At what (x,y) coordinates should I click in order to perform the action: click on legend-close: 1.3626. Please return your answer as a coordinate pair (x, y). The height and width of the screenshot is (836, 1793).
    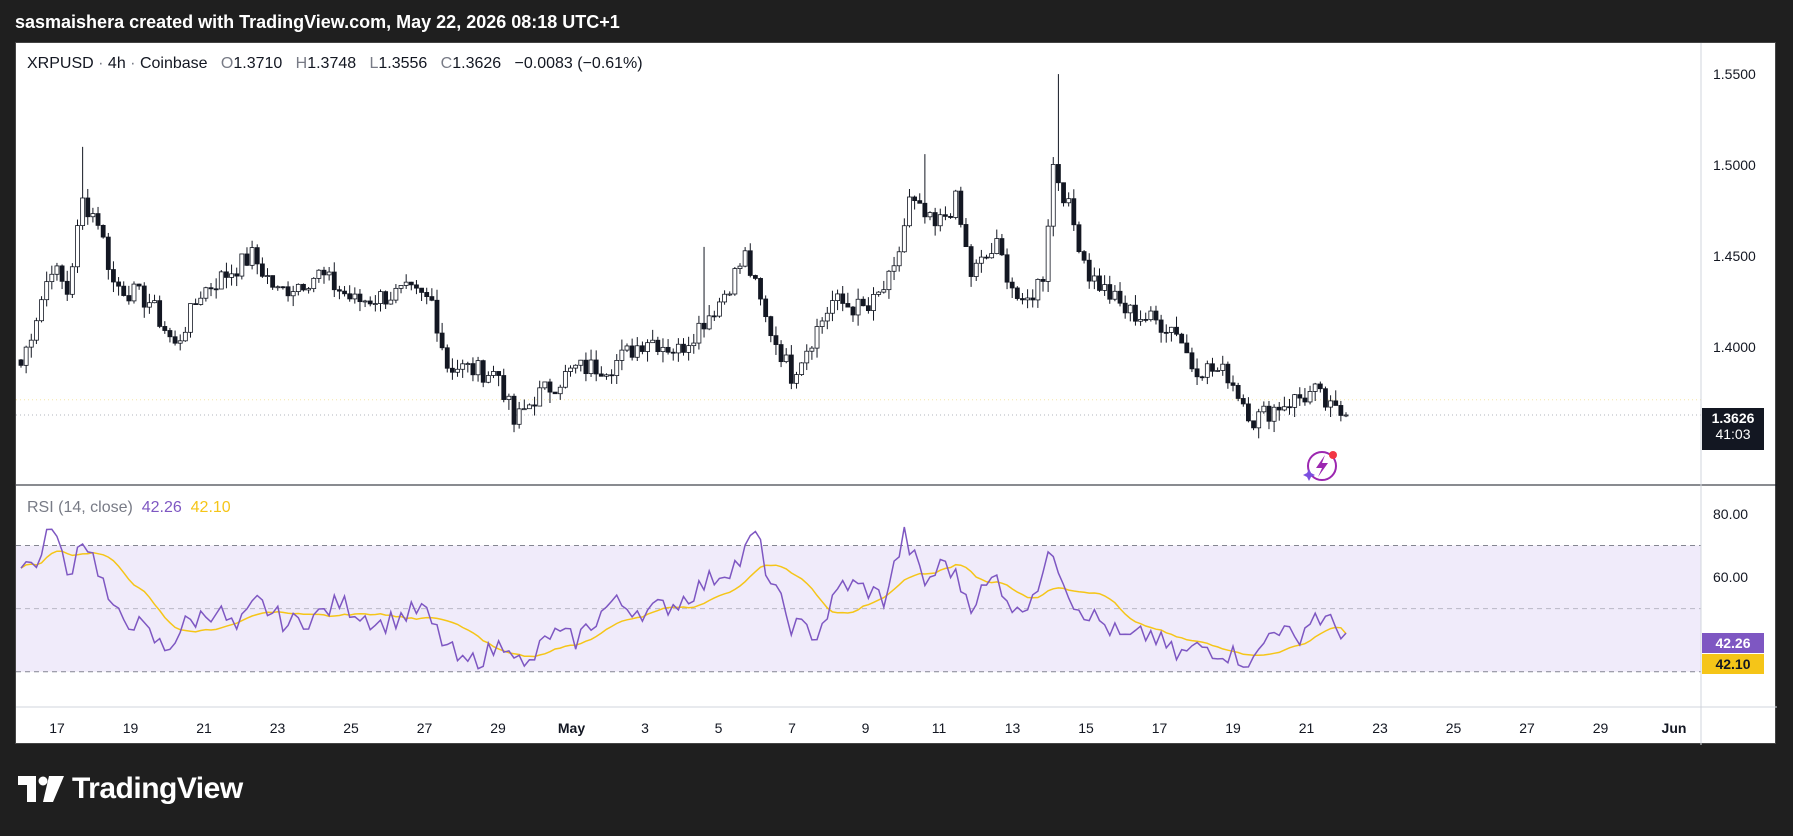
    Looking at the image, I should click on (477, 63).